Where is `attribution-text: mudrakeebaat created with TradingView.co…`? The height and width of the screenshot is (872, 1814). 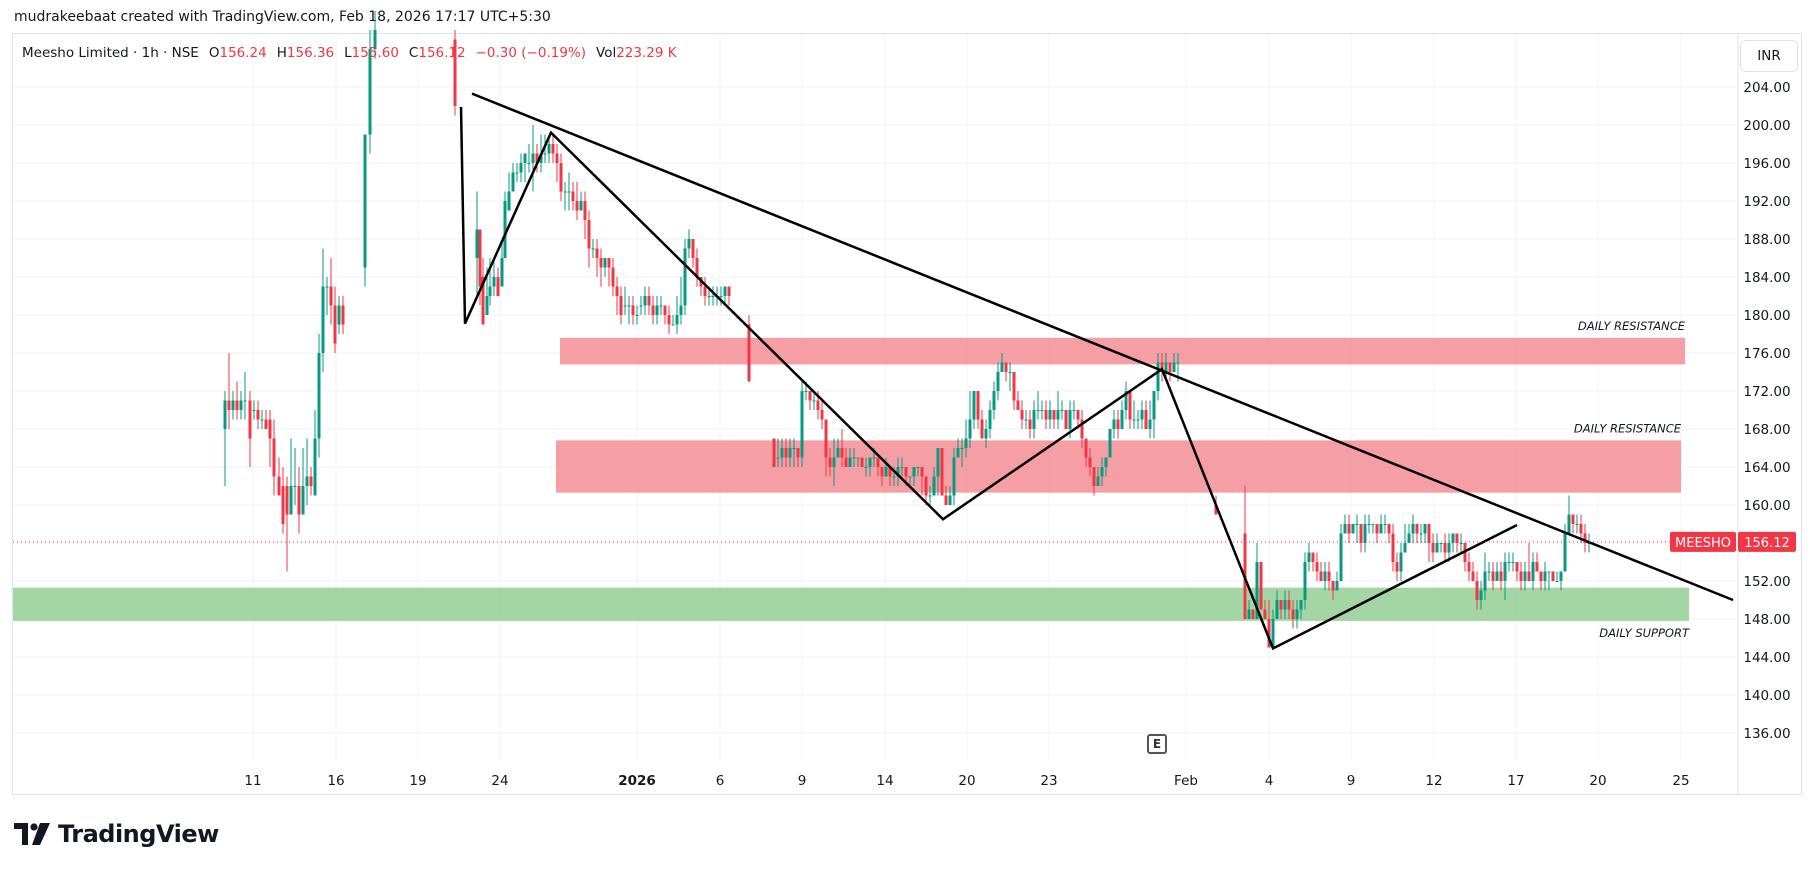 attribution-text: mudrakeebaat created with TradingView.co… is located at coordinates (282, 17).